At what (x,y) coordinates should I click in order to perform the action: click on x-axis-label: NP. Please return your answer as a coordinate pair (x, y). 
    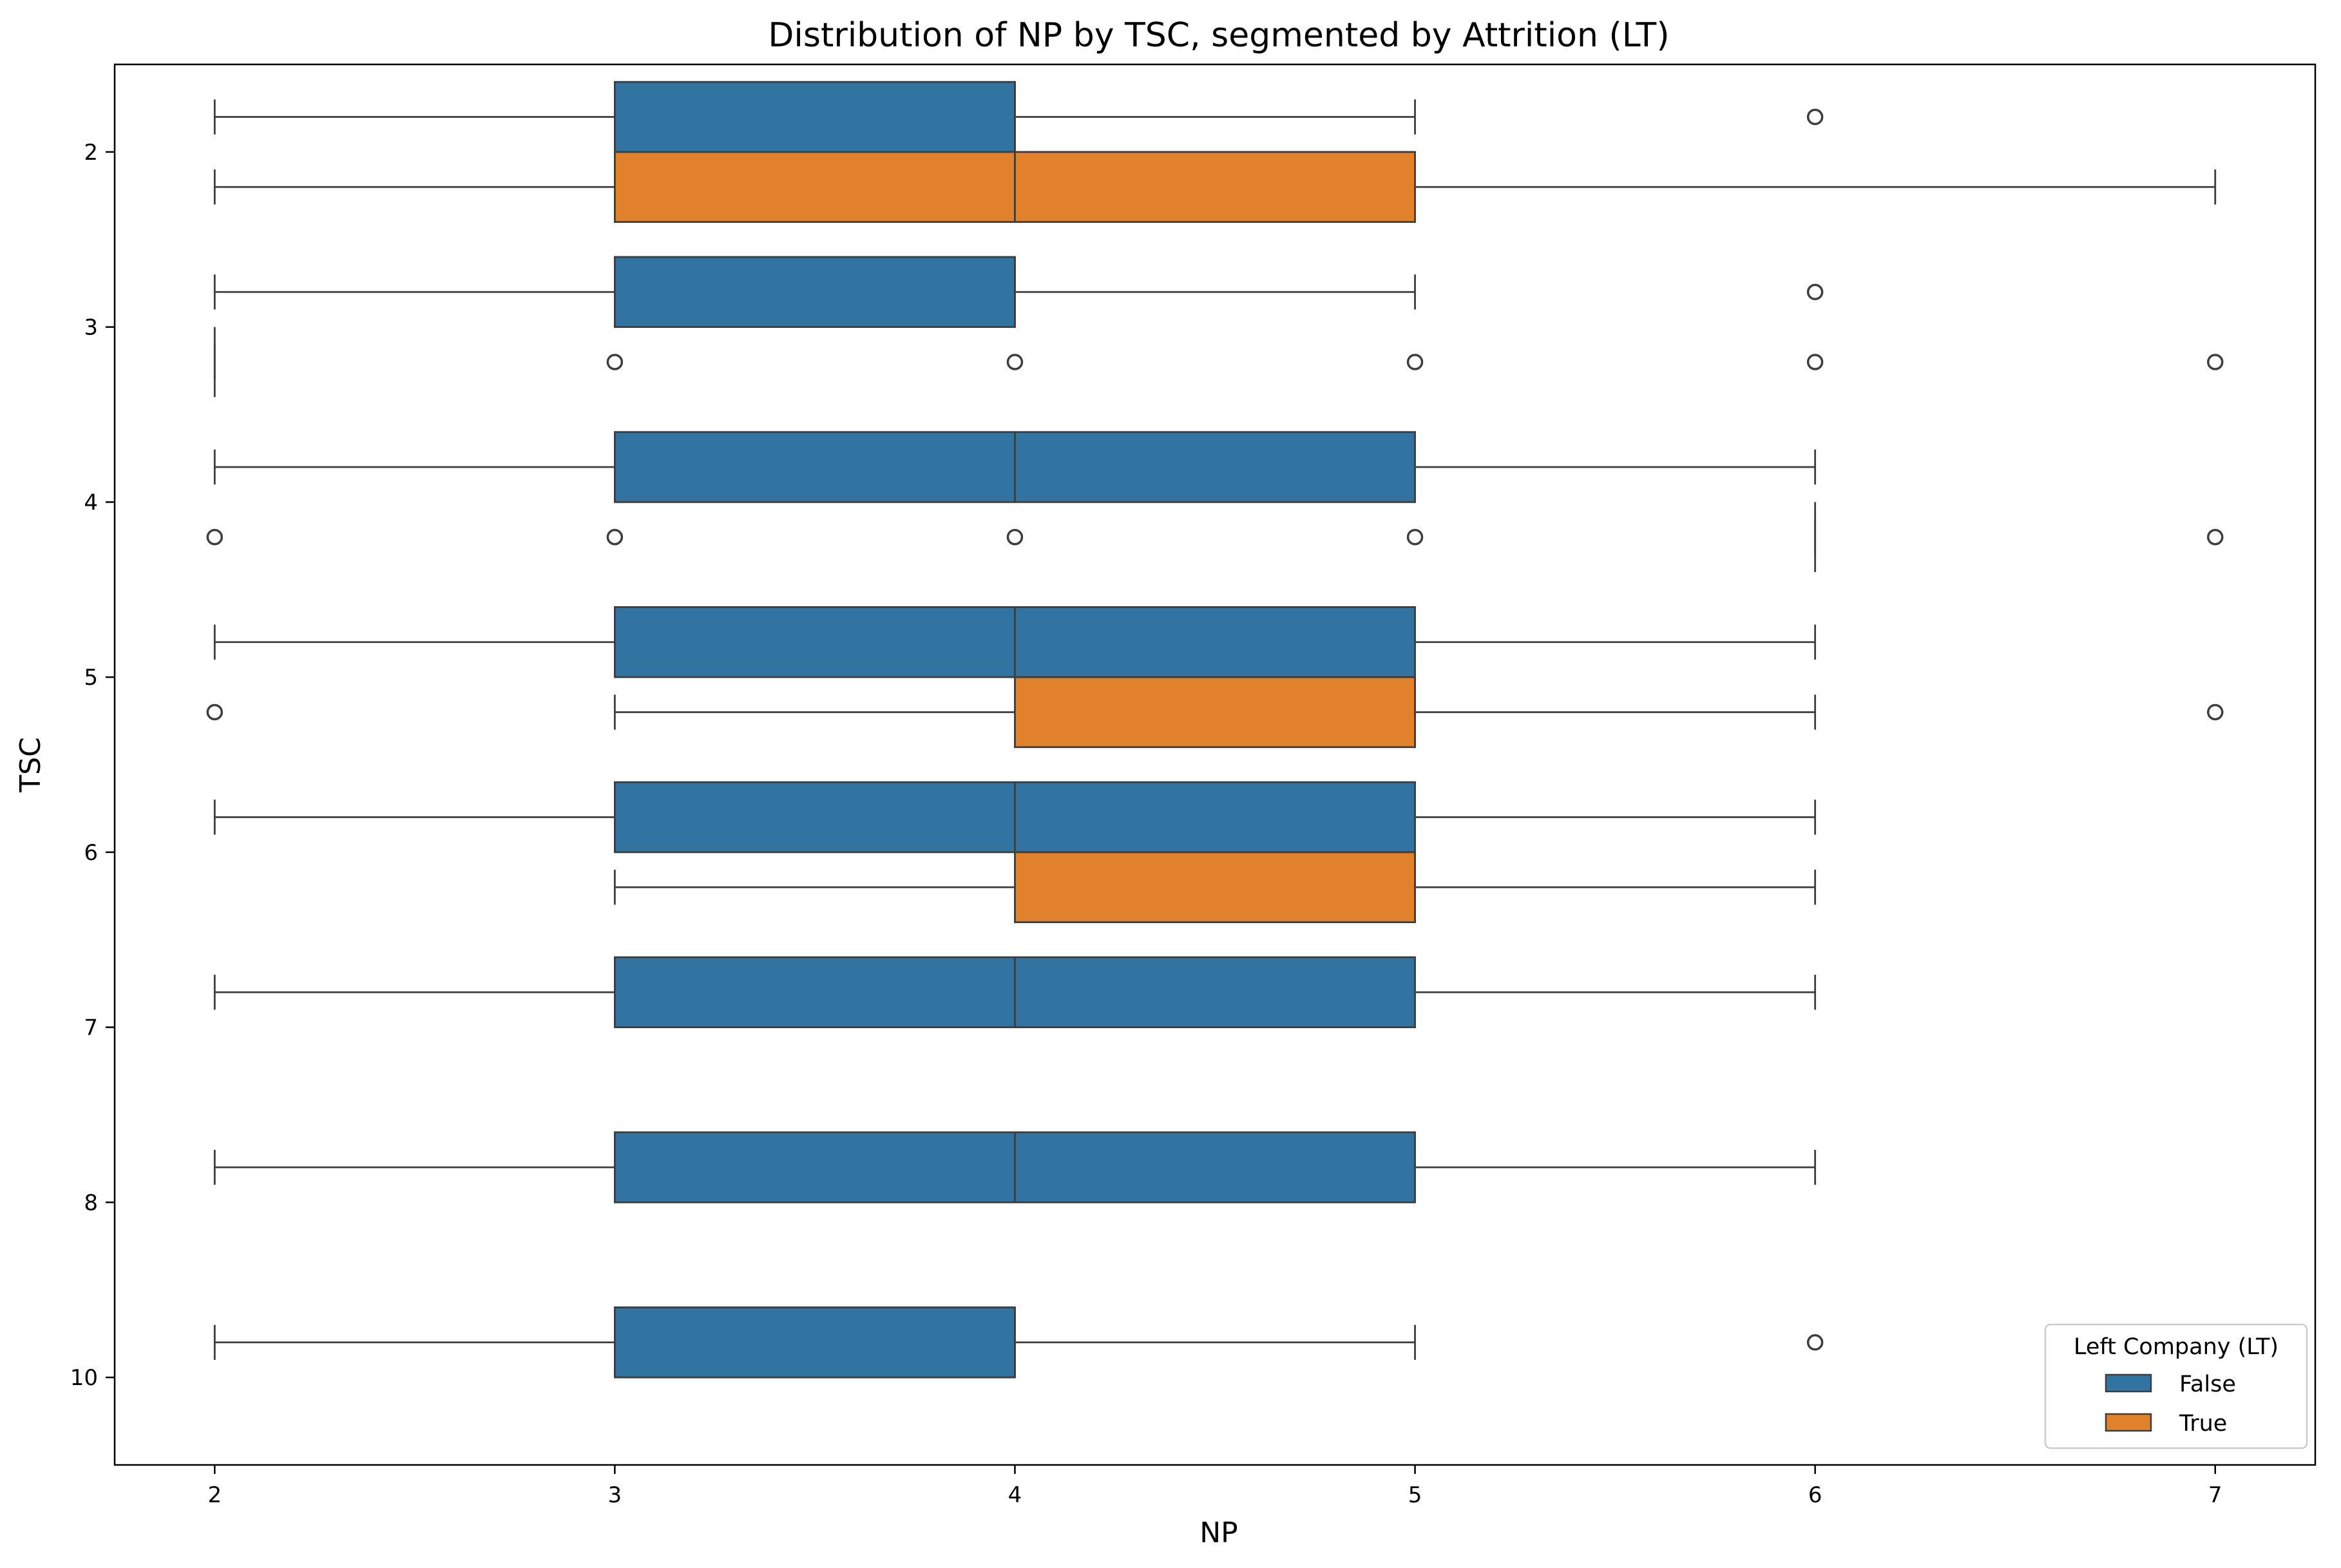
    Looking at the image, I should click on (1218, 1533).